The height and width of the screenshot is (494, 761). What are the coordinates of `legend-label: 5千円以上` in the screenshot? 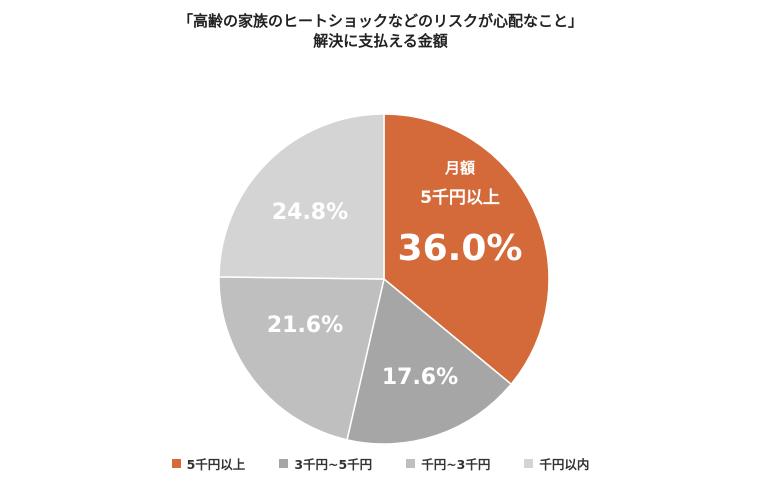 It's located at (216, 464).